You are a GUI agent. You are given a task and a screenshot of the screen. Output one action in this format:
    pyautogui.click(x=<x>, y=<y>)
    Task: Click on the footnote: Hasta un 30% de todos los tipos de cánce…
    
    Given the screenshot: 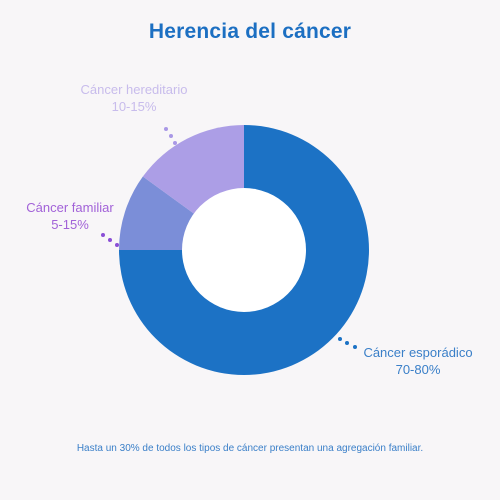 What is the action you would take?
    pyautogui.click(x=250, y=448)
    